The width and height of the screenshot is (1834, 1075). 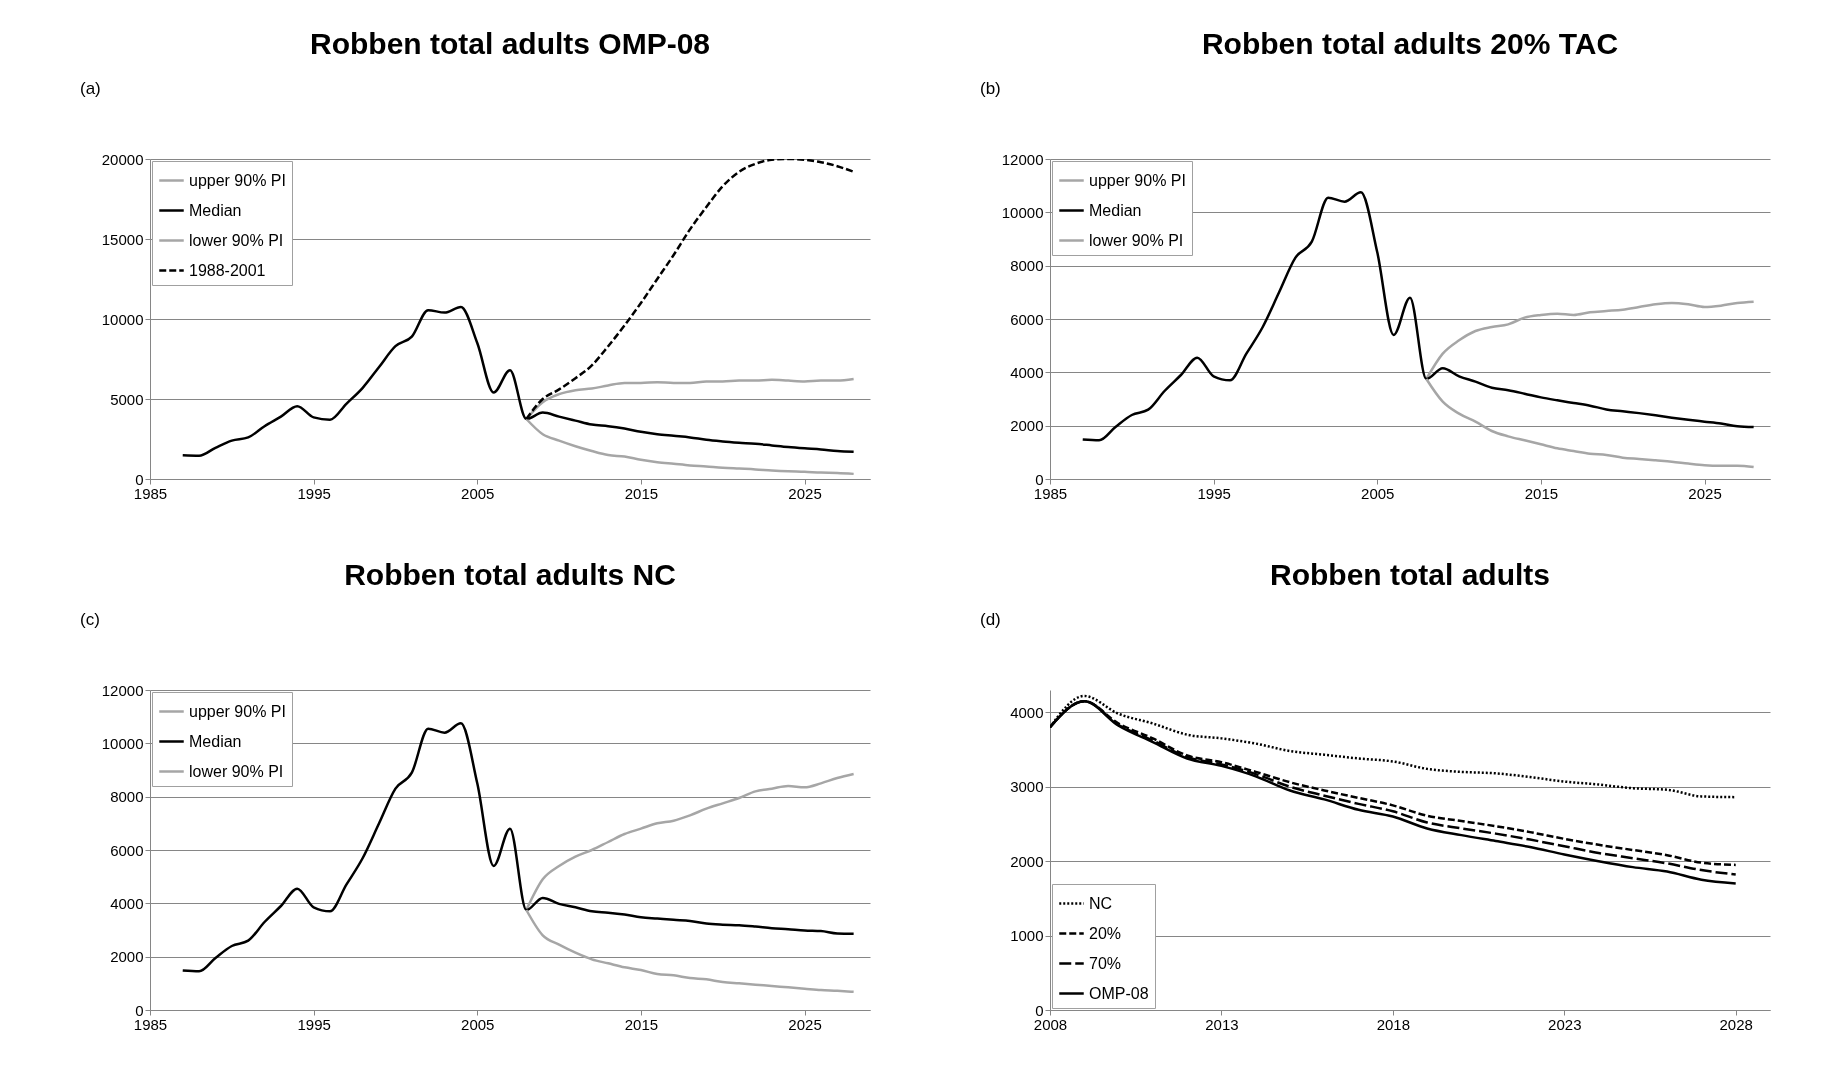 What do you see at coordinates (122, 239) in the screenshot?
I see `y-tick-label: 15000` at bounding box center [122, 239].